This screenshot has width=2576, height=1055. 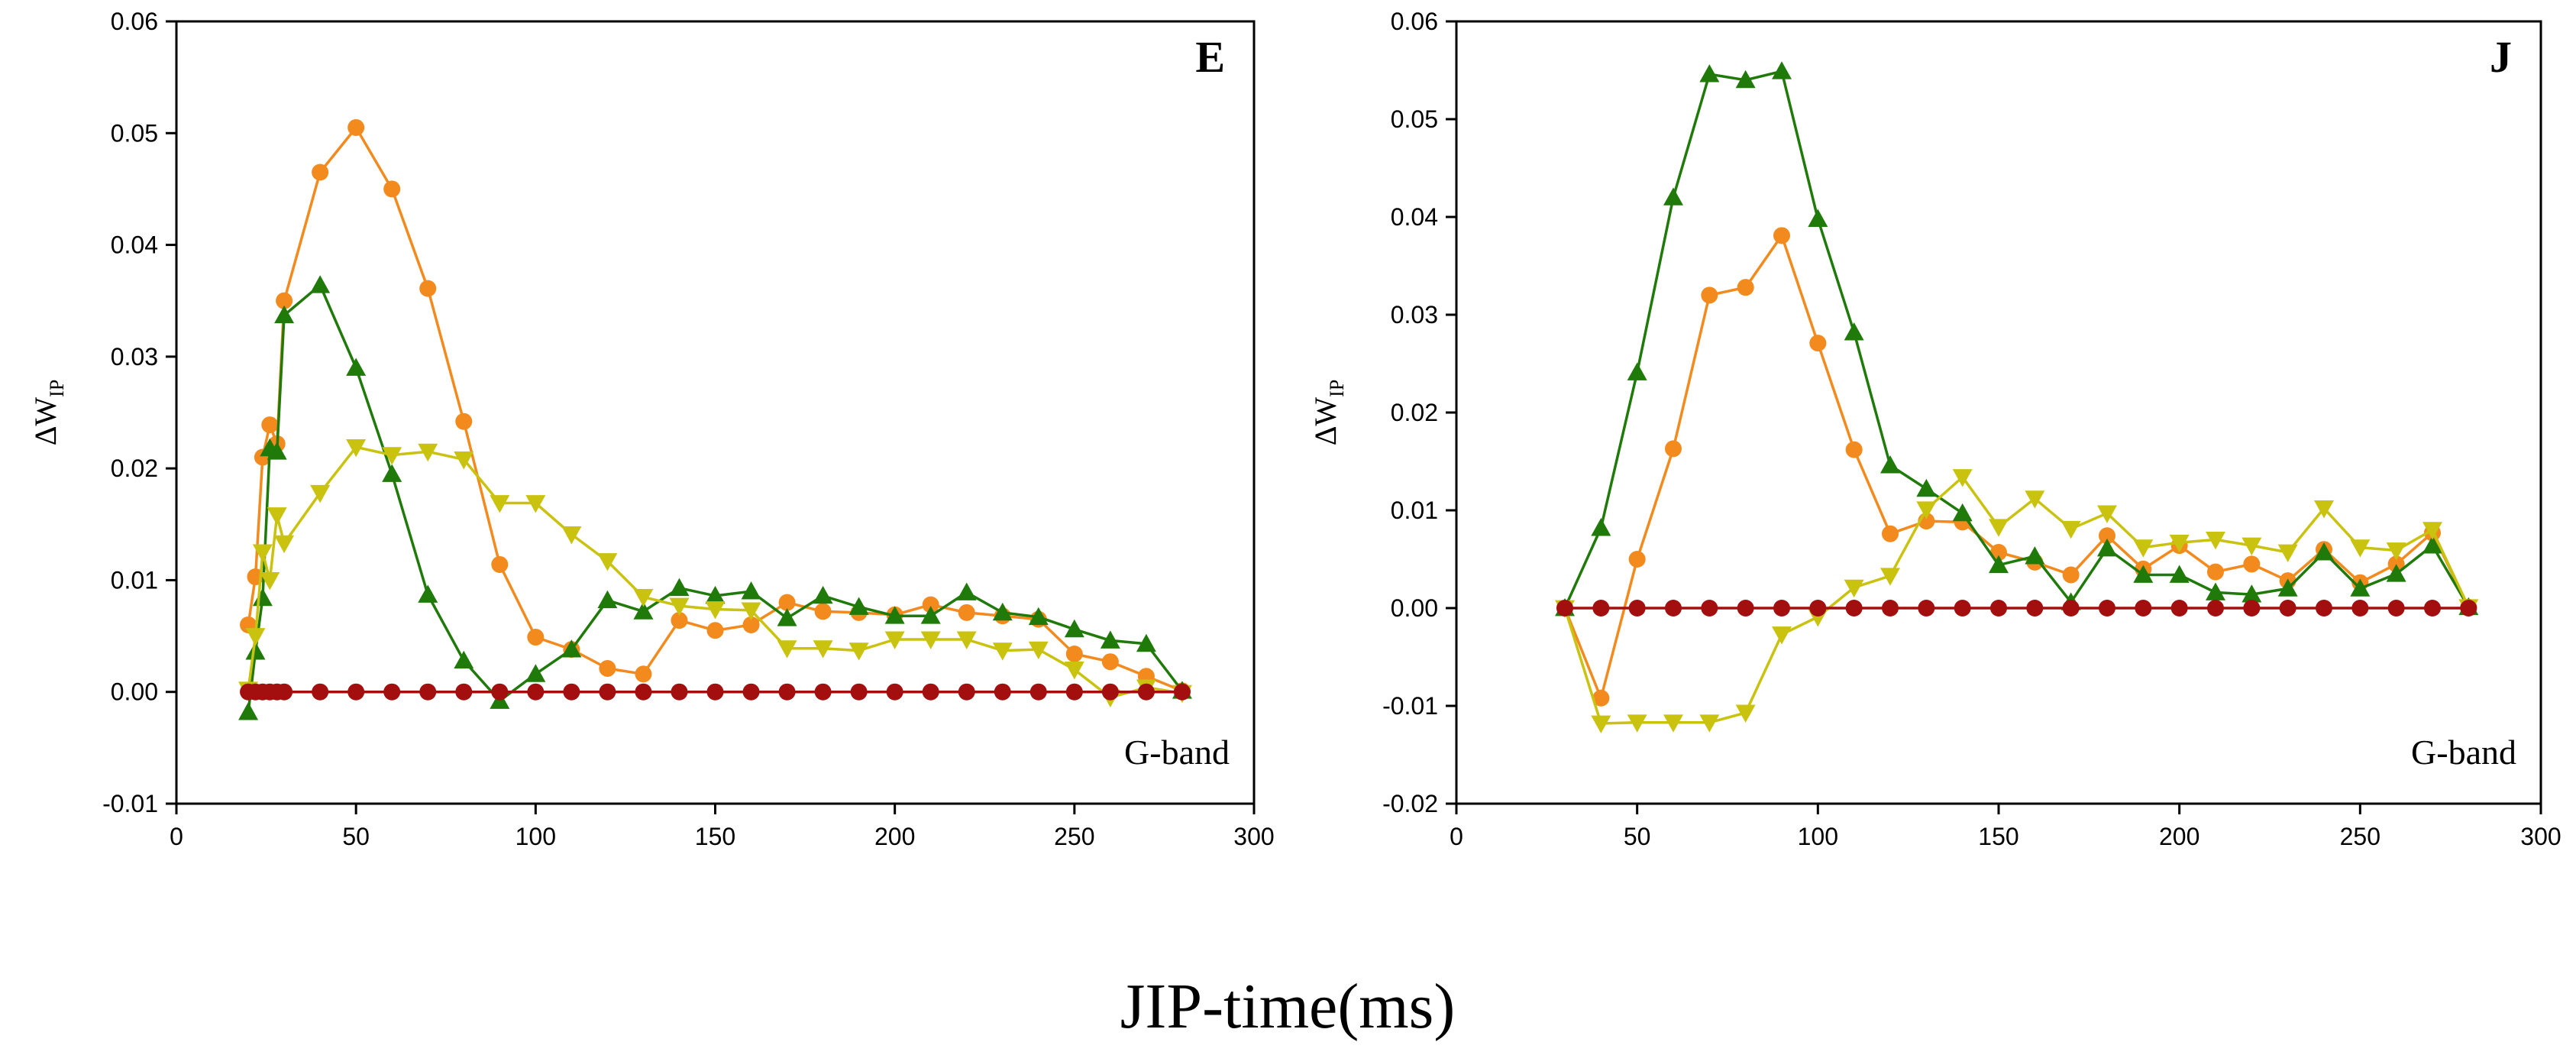 What do you see at coordinates (1414, 511) in the screenshot?
I see `y-tick-label: 0.01` at bounding box center [1414, 511].